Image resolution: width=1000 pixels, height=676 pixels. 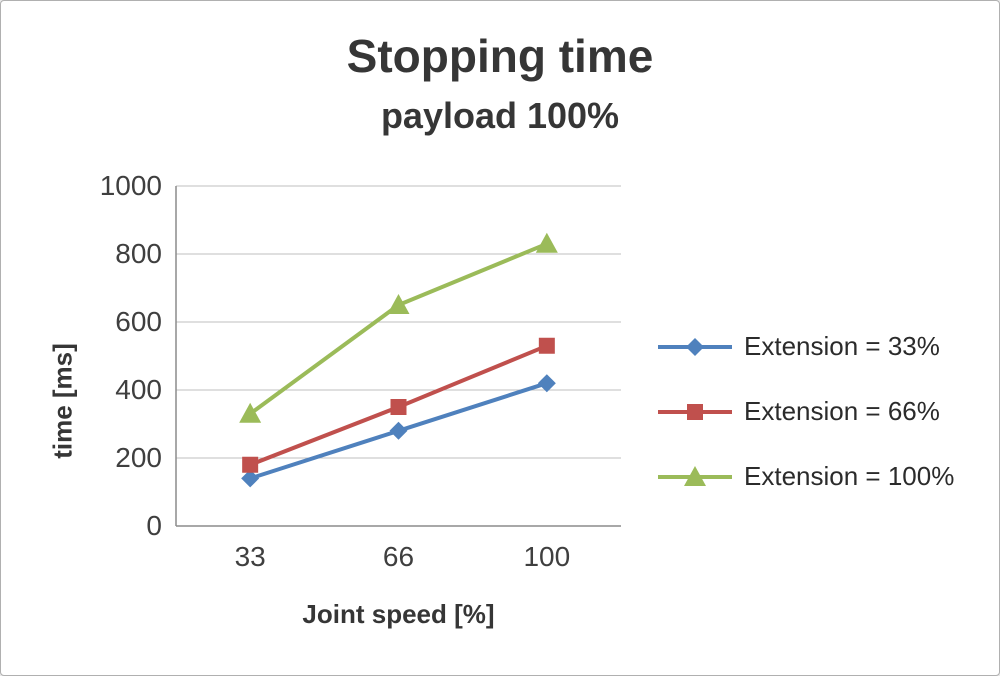 I want to click on y-tick-label: 0, so click(x=154, y=525).